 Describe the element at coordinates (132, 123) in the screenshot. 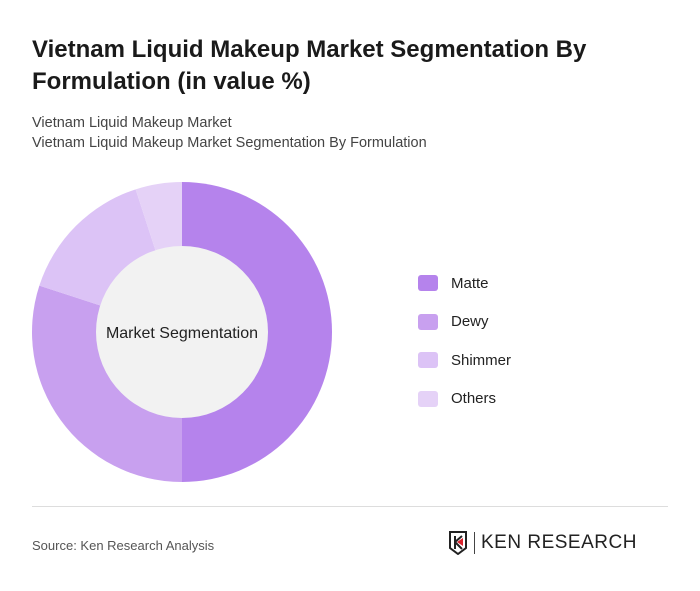

I see `subtitle: Vietnam Liquid Makeup Market` at that location.